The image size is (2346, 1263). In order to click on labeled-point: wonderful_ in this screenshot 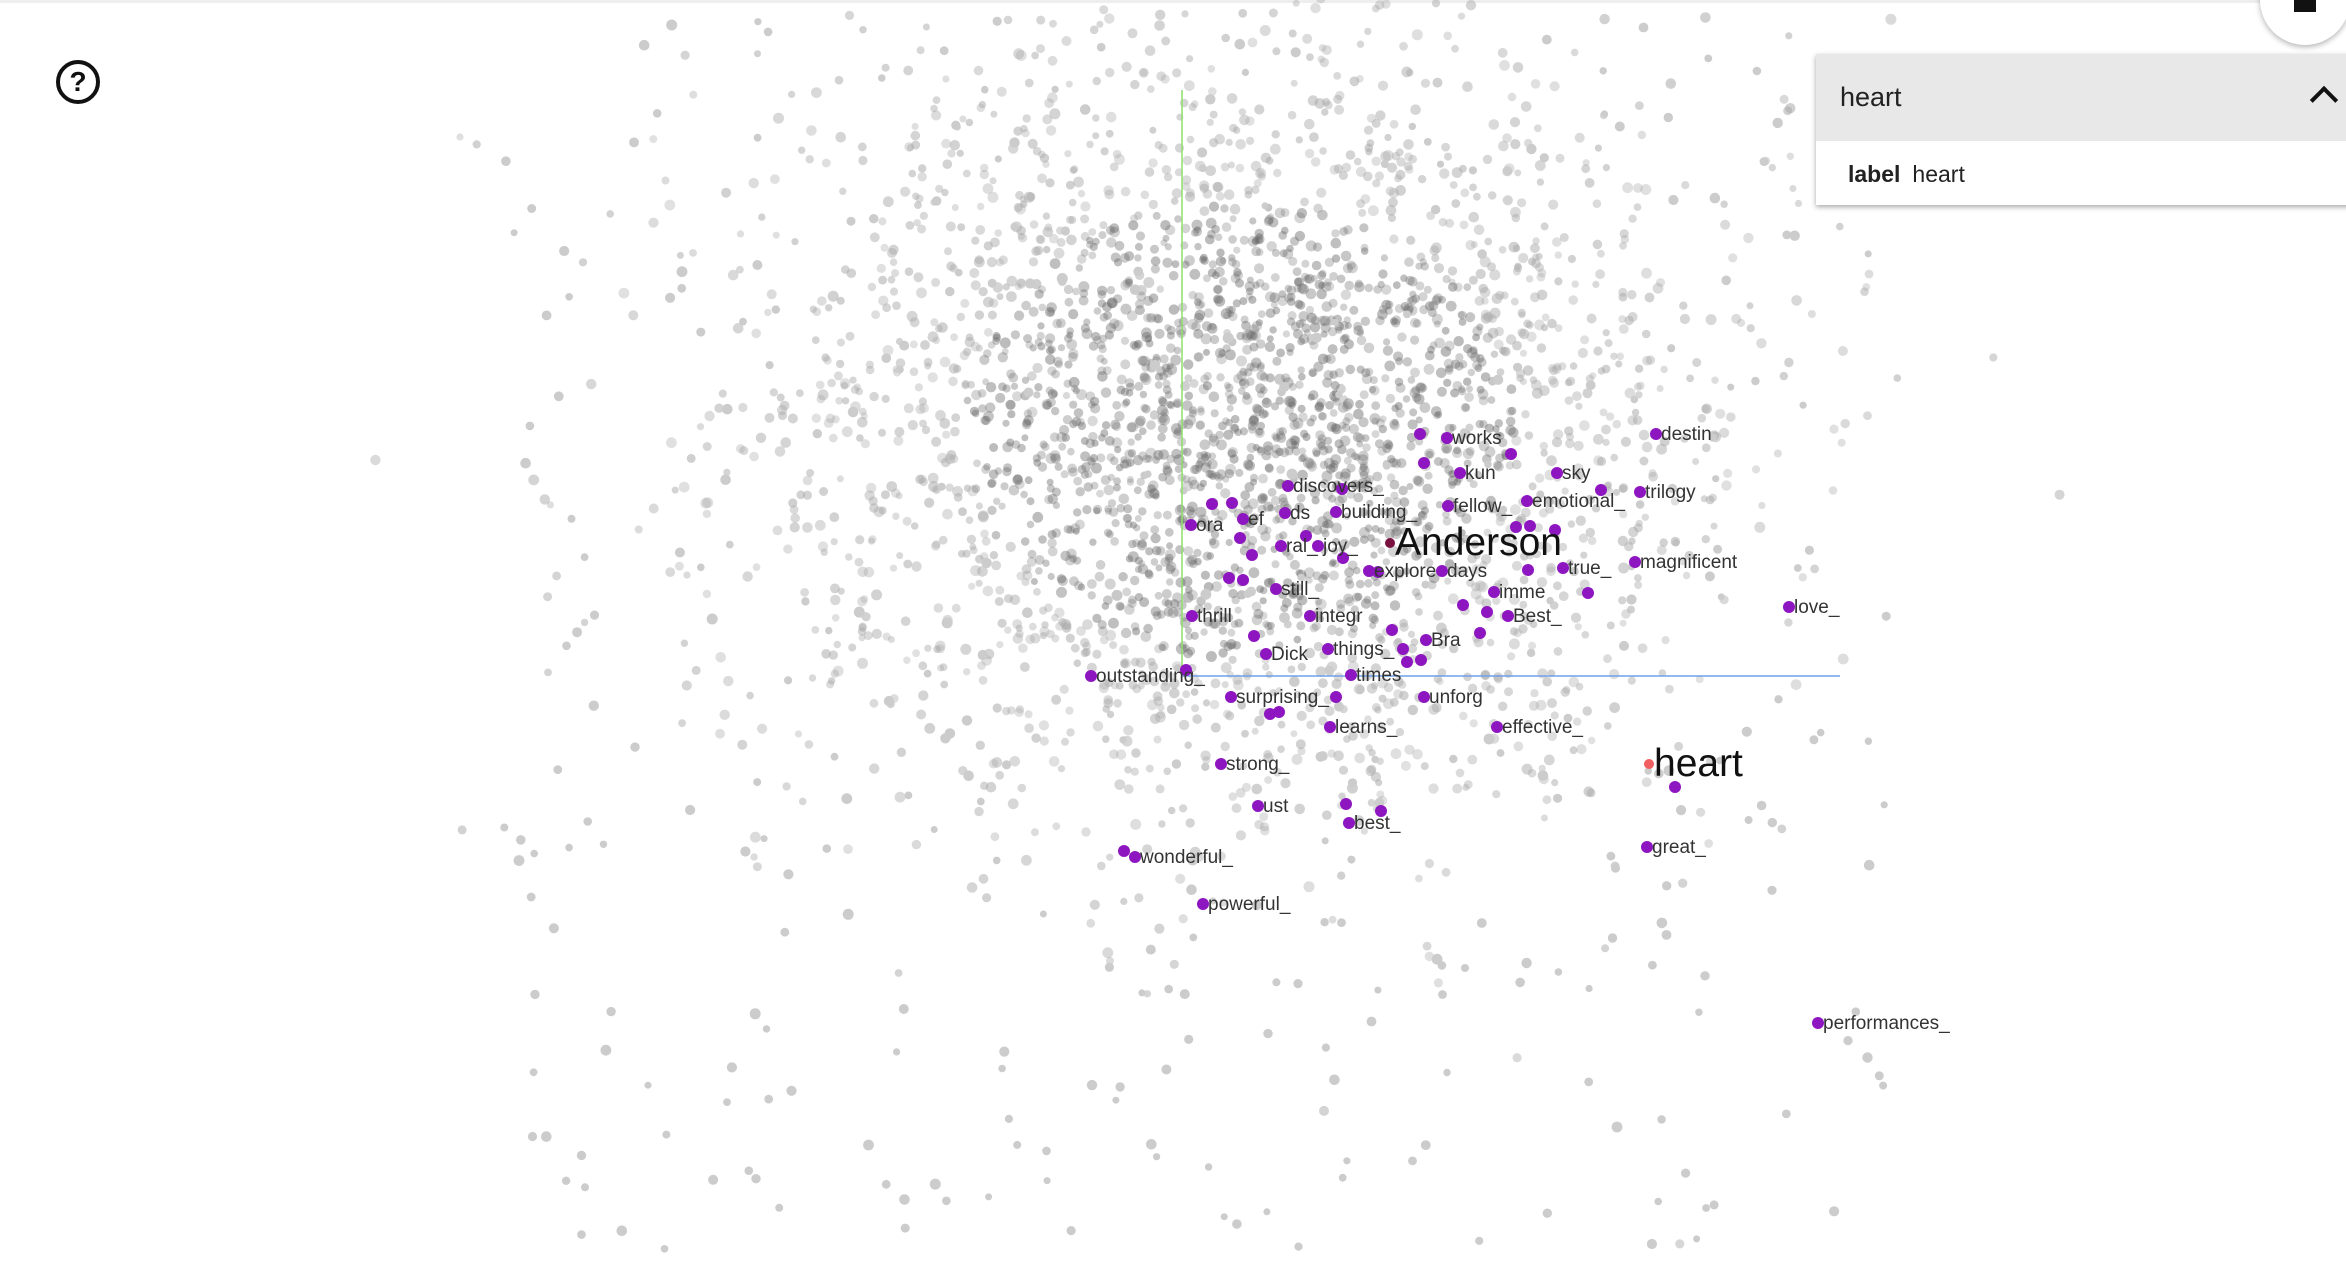, I will do `click(1181, 857)`.